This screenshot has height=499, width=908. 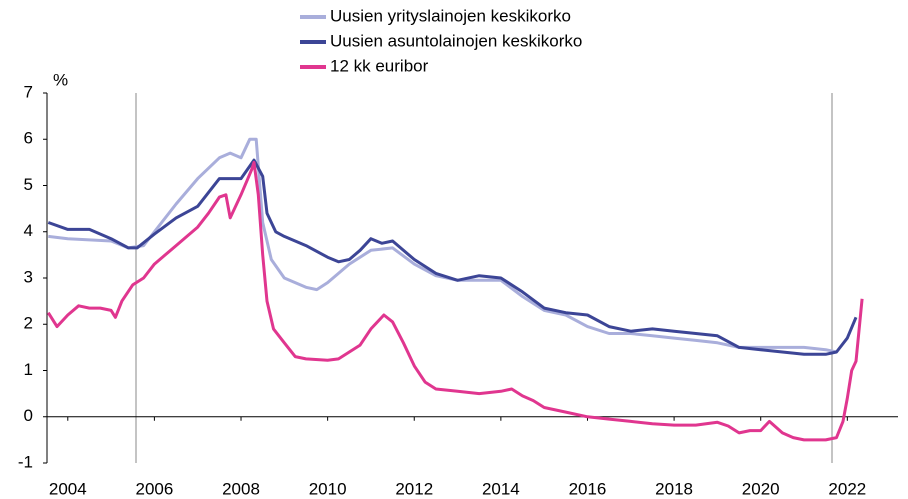 What do you see at coordinates (456, 40) in the screenshot?
I see `legend-label: Uusien asuntolainojen keskikorko` at bounding box center [456, 40].